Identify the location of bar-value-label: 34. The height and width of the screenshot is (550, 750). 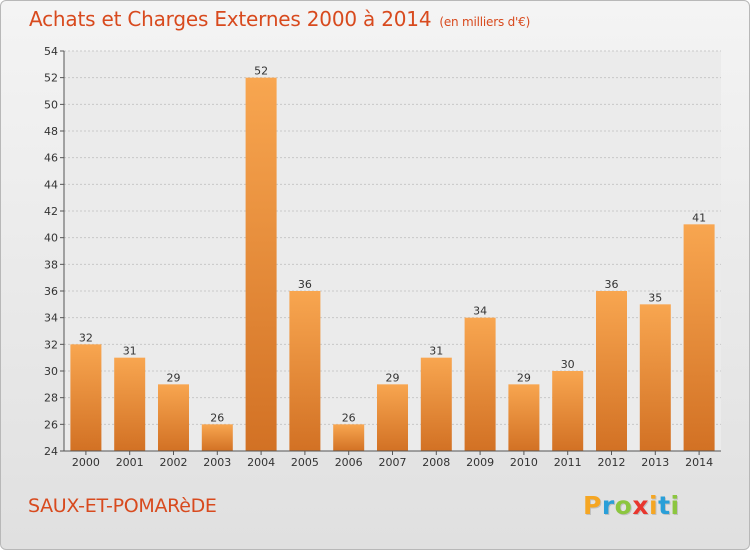
(480, 311).